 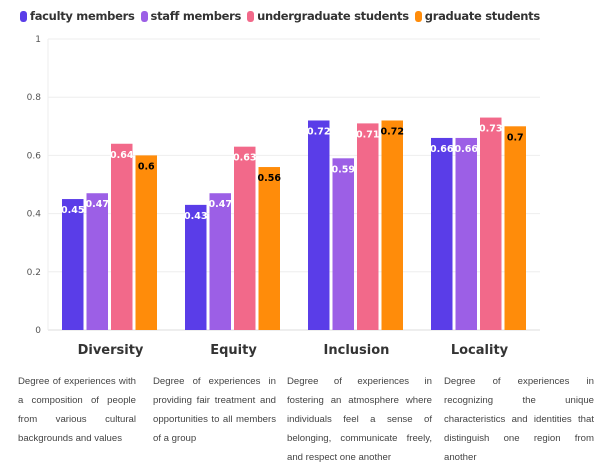 What do you see at coordinates (270, 178) in the screenshot?
I see `data-label: 0.56` at bounding box center [270, 178].